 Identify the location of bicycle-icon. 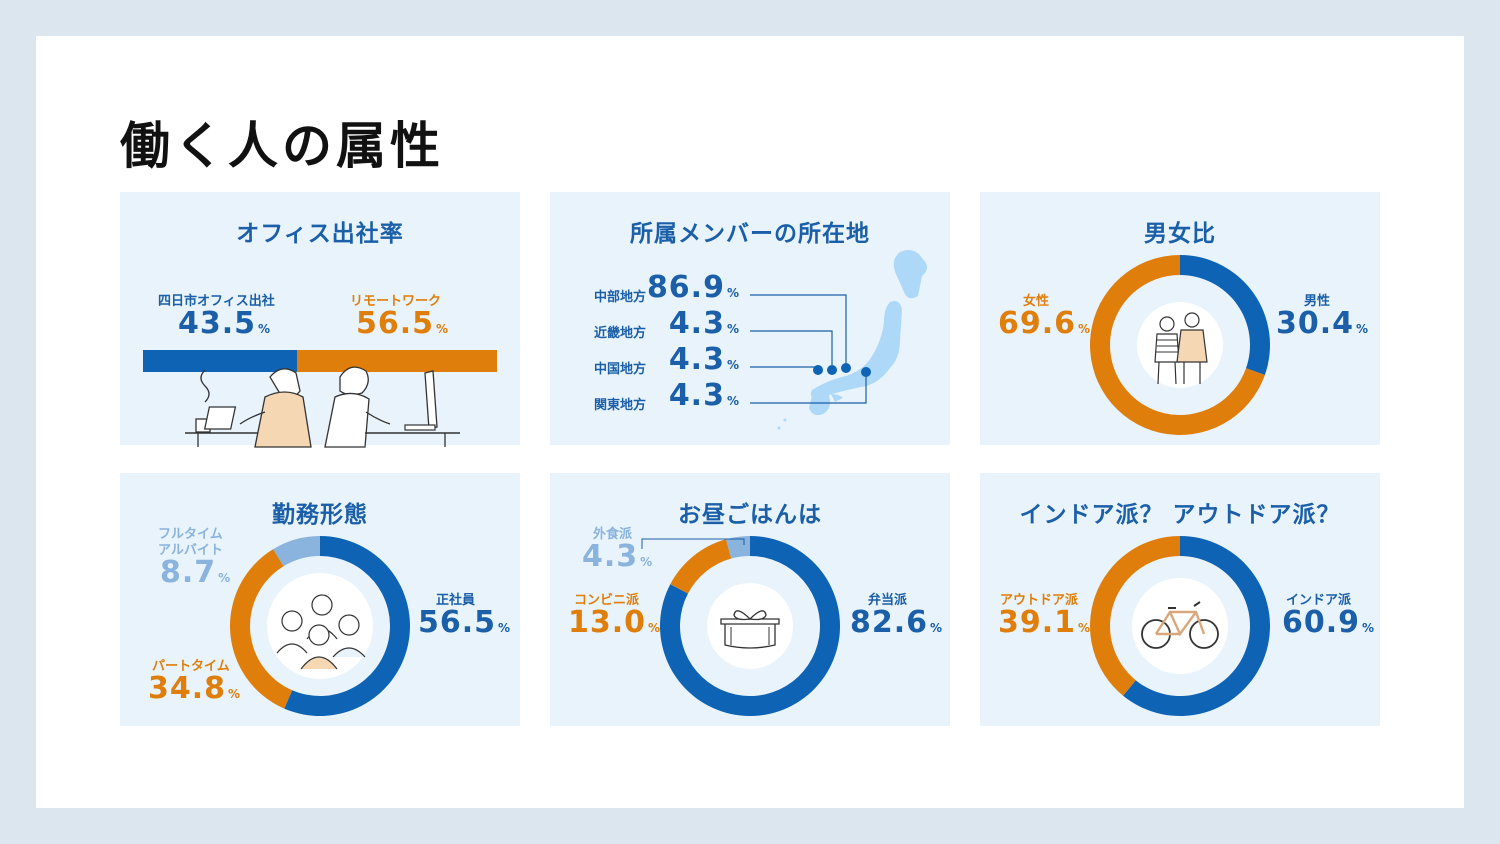
(1180, 625).